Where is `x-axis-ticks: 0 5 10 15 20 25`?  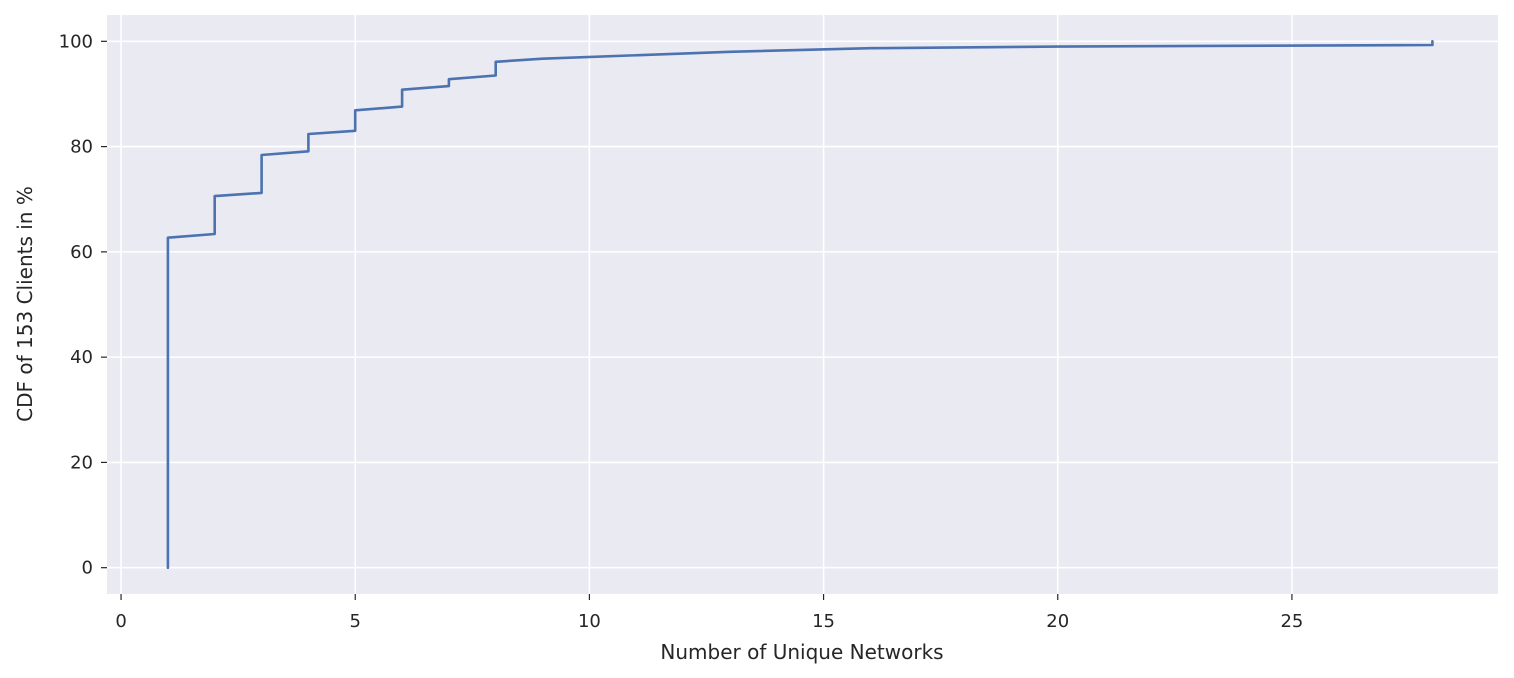 x-axis-ticks: 0 5 10 15 20 25 is located at coordinates (709, 613).